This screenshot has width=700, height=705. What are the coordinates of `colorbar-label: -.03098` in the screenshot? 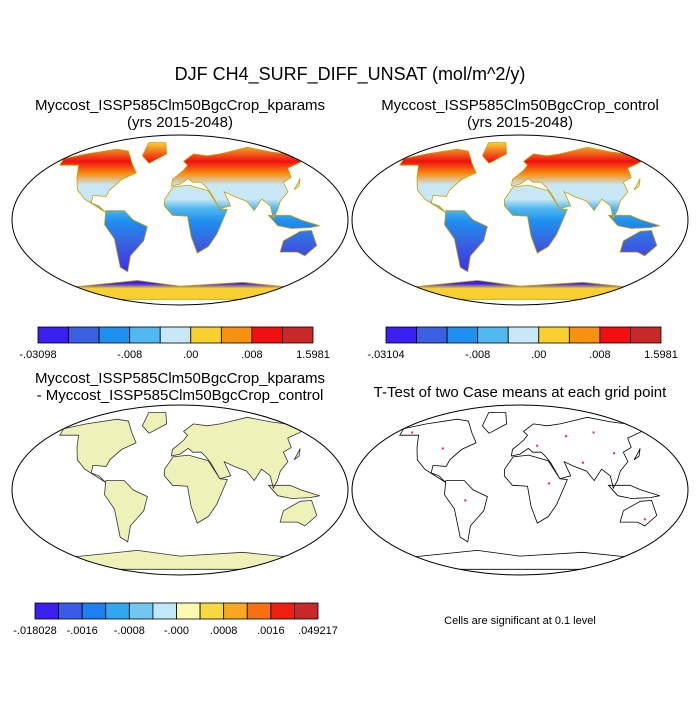 It's located at (37, 355).